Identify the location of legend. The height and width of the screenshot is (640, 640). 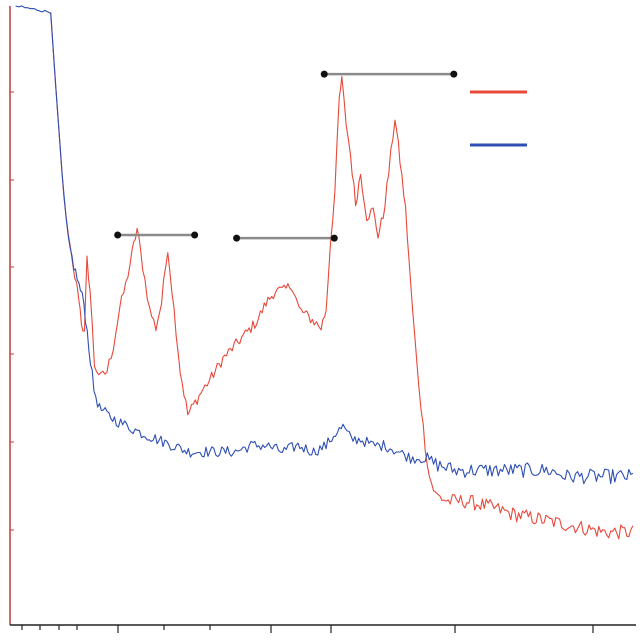
(498, 118).